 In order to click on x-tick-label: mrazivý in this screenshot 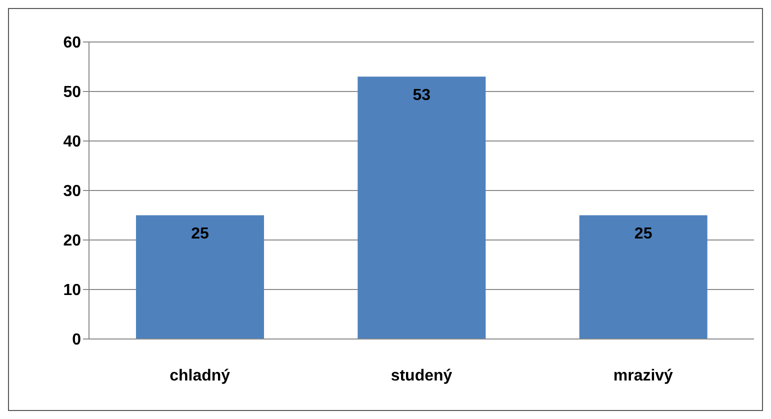, I will do `click(643, 375)`.